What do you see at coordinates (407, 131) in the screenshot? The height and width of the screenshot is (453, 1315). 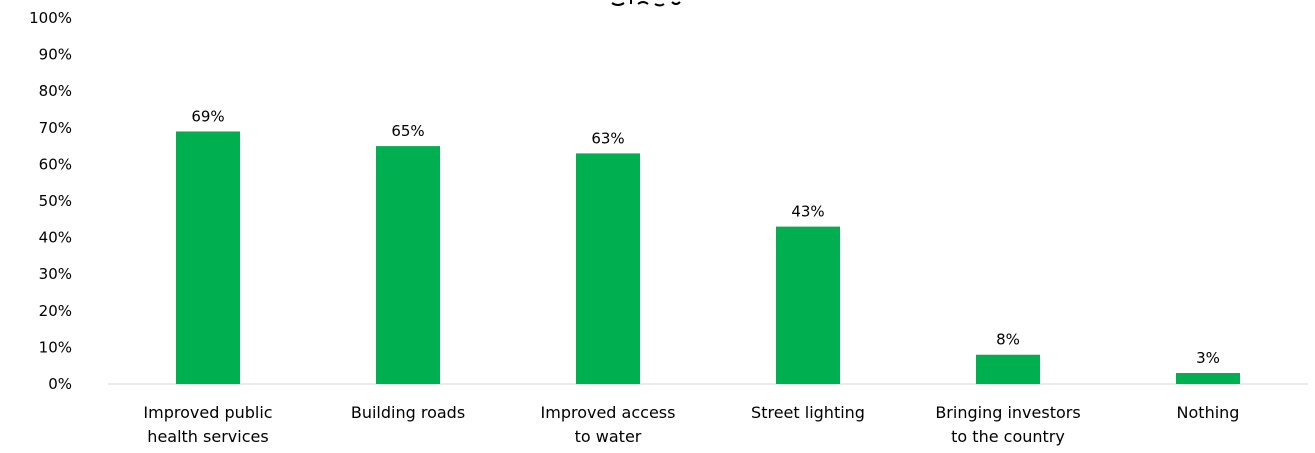 I see `bar-data-label: 65%` at bounding box center [407, 131].